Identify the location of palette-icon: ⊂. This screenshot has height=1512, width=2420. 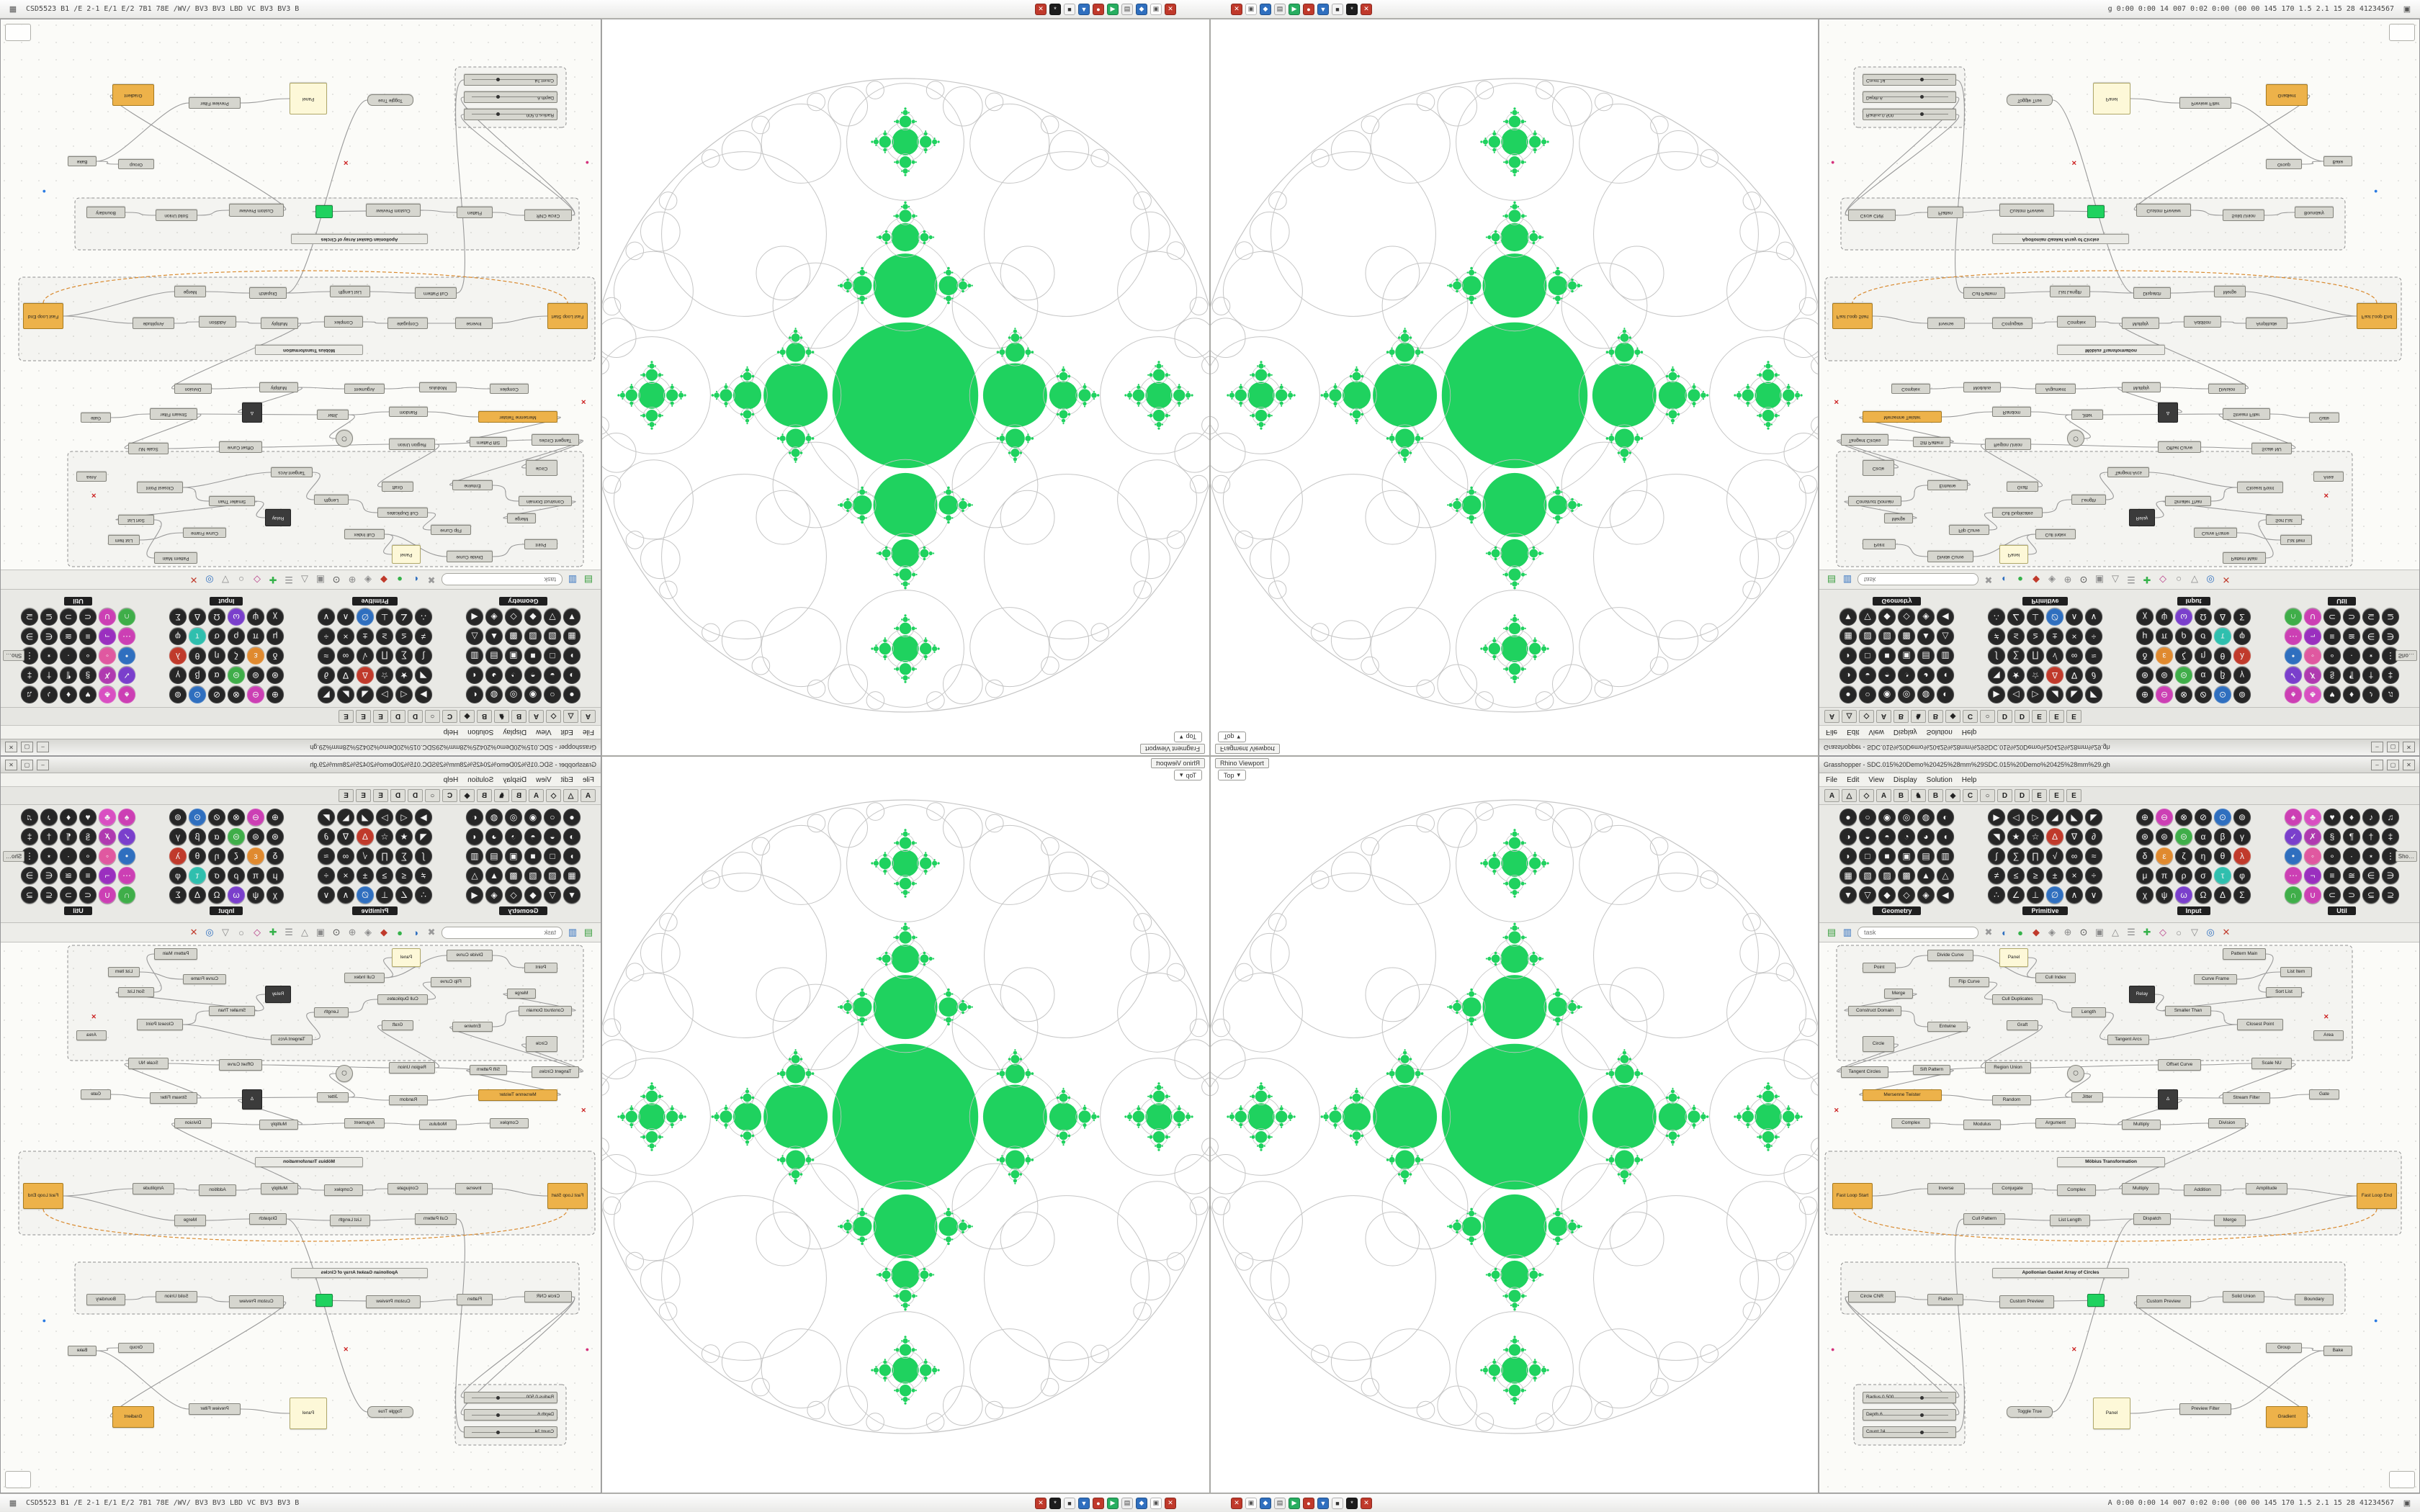
(2332, 617).